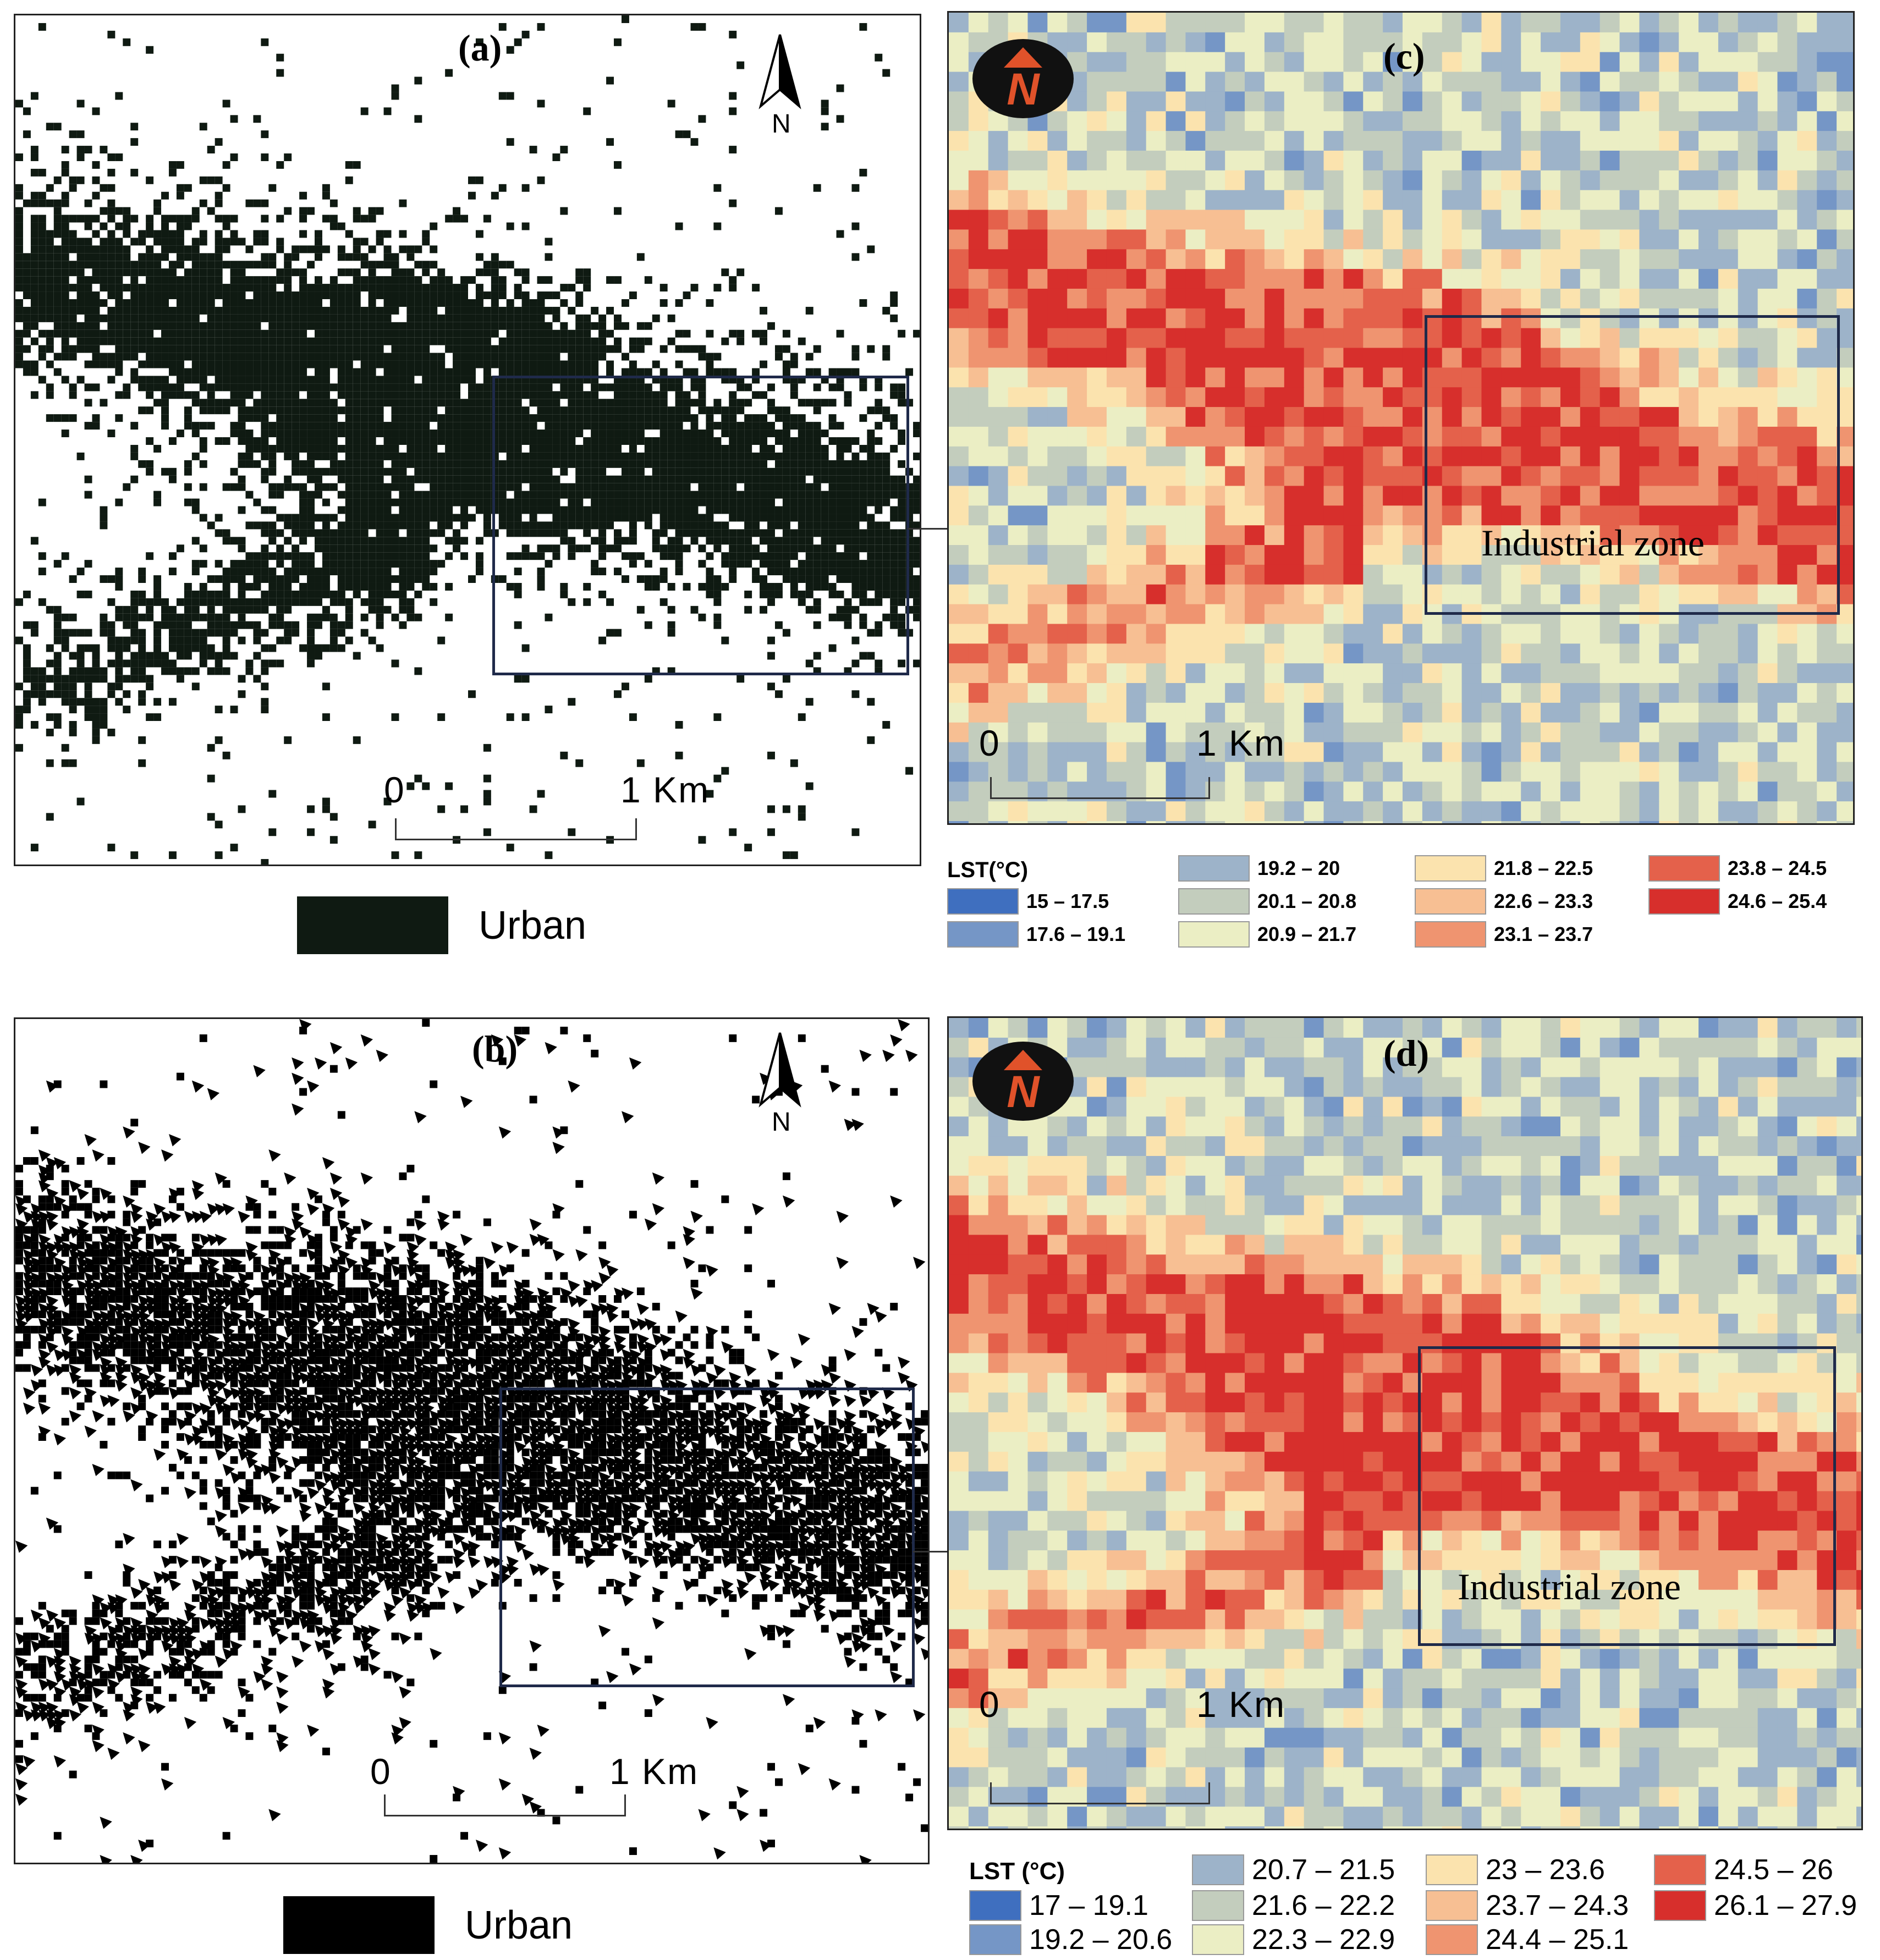  Describe the element at coordinates (395, 790) in the screenshot. I see `scale-start-a: 0` at that location.